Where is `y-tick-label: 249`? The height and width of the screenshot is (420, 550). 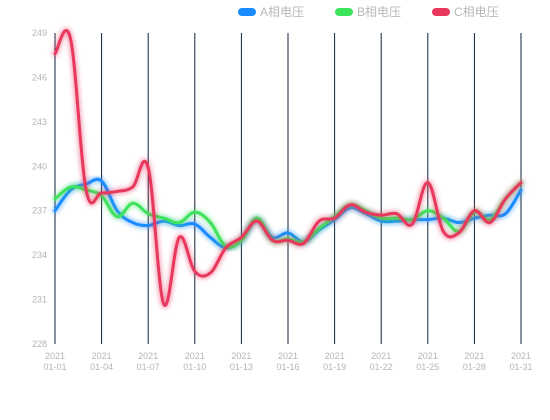
y-tick-label: 249 is located at coordinates (39, 33).